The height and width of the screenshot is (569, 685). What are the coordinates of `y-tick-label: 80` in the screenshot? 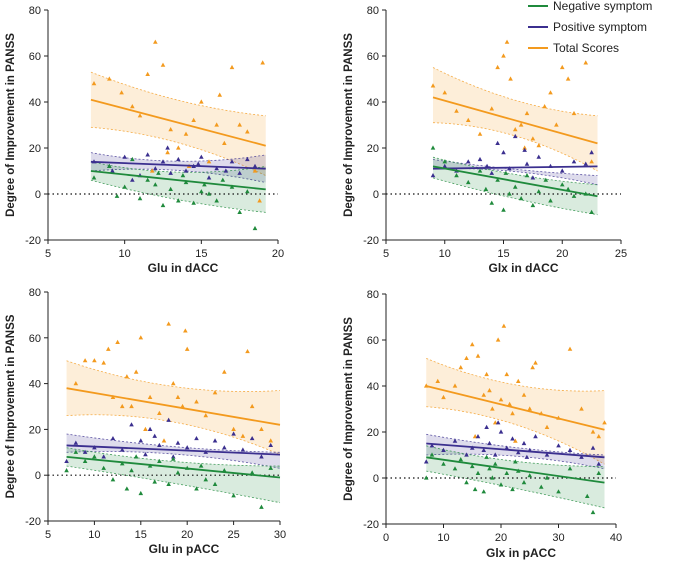 It's located at (373, 11).